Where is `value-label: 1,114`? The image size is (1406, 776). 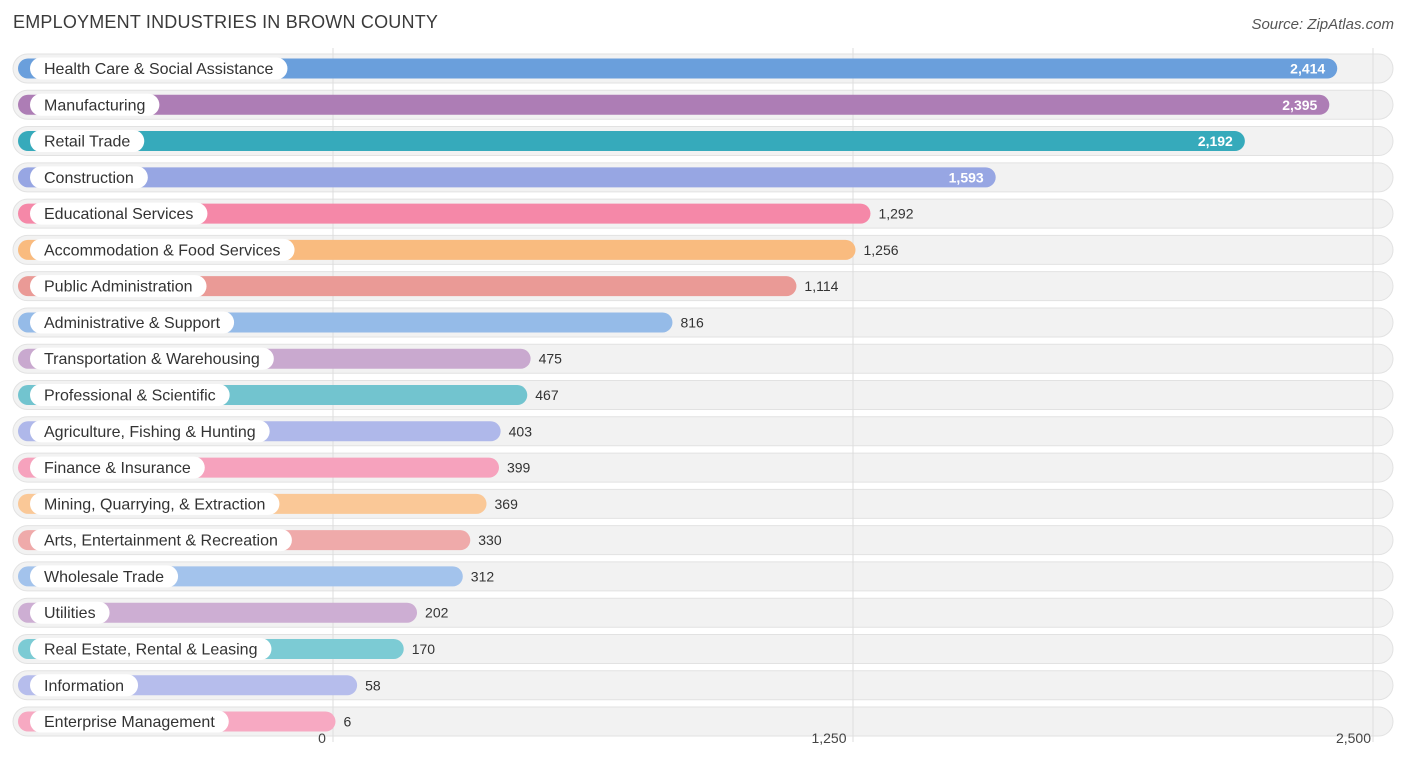 value-label: 1,114 is located at coordinates (821, 286).